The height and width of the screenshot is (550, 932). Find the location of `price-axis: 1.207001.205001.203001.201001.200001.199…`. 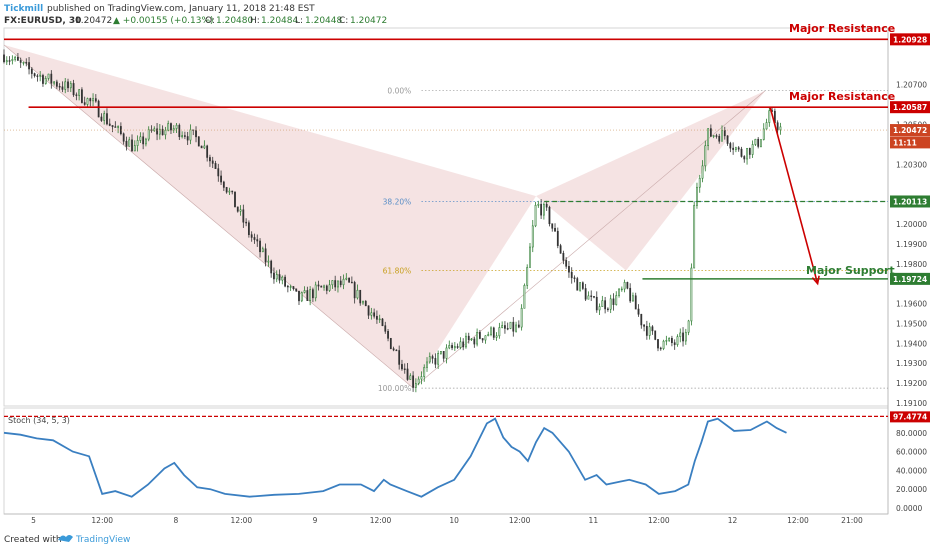

price-axis: 1.207001.205001.203001.201001.200001.199… is located at coordinates (910, 220).